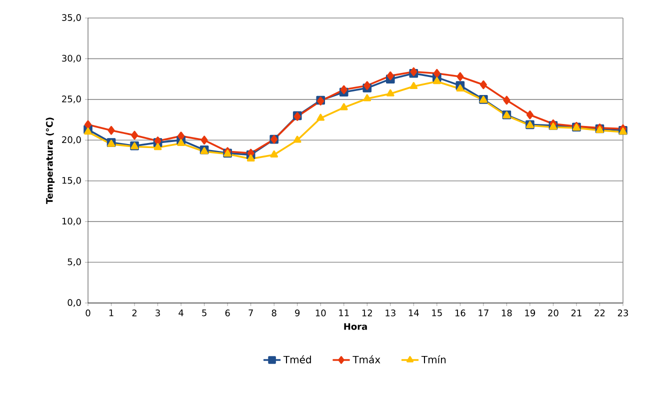  Describe the element at coordinates (297, 359) in the screenshot. I see `legend-label: Tméd` at that location.